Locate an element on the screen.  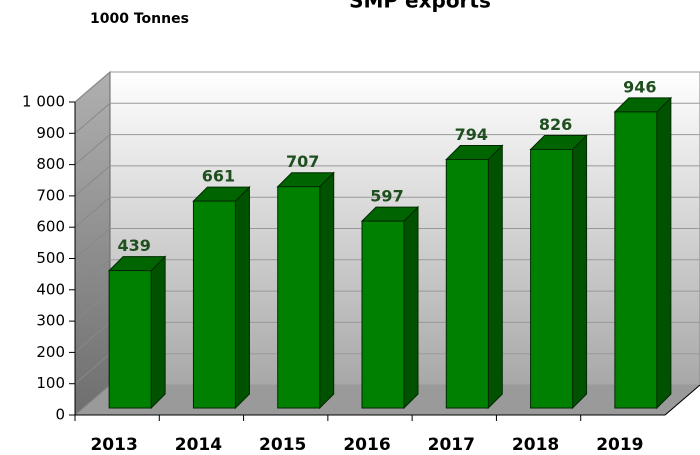
value-label: 826 is located at coordinates (555, 124).